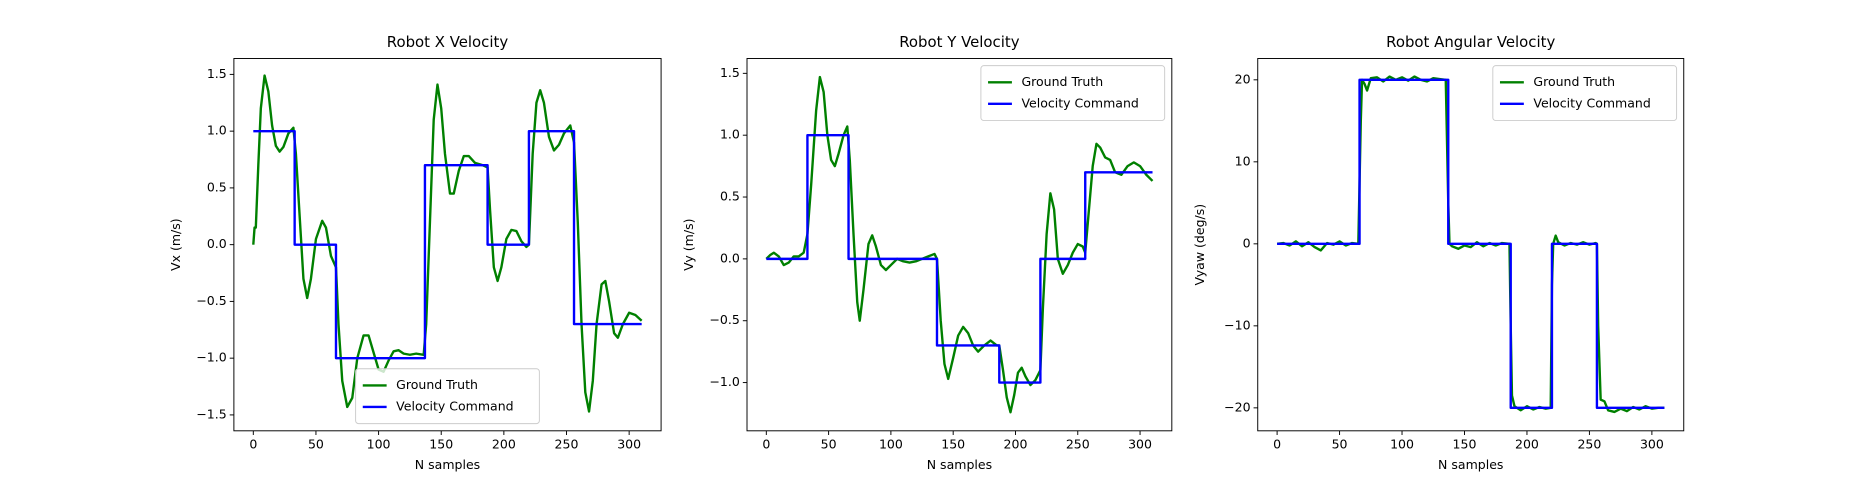 The height and width of the screenshot is (480, 1852). Describe the element at coordinates (1243, 160) in the screenshot. I see `y-tick-label: 10` at that location.